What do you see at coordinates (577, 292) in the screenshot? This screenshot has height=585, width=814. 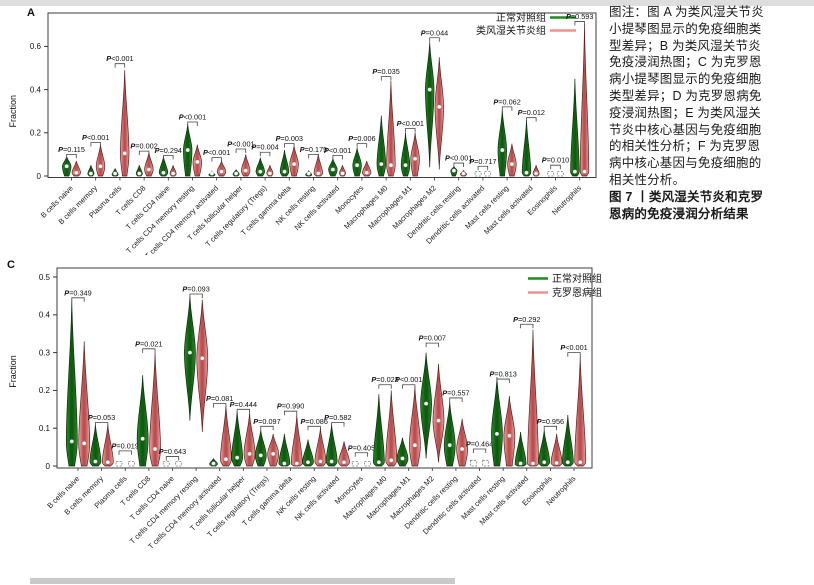 I see `legend-entry-label: 克罗恩病组` at bounding box center [577, 292].